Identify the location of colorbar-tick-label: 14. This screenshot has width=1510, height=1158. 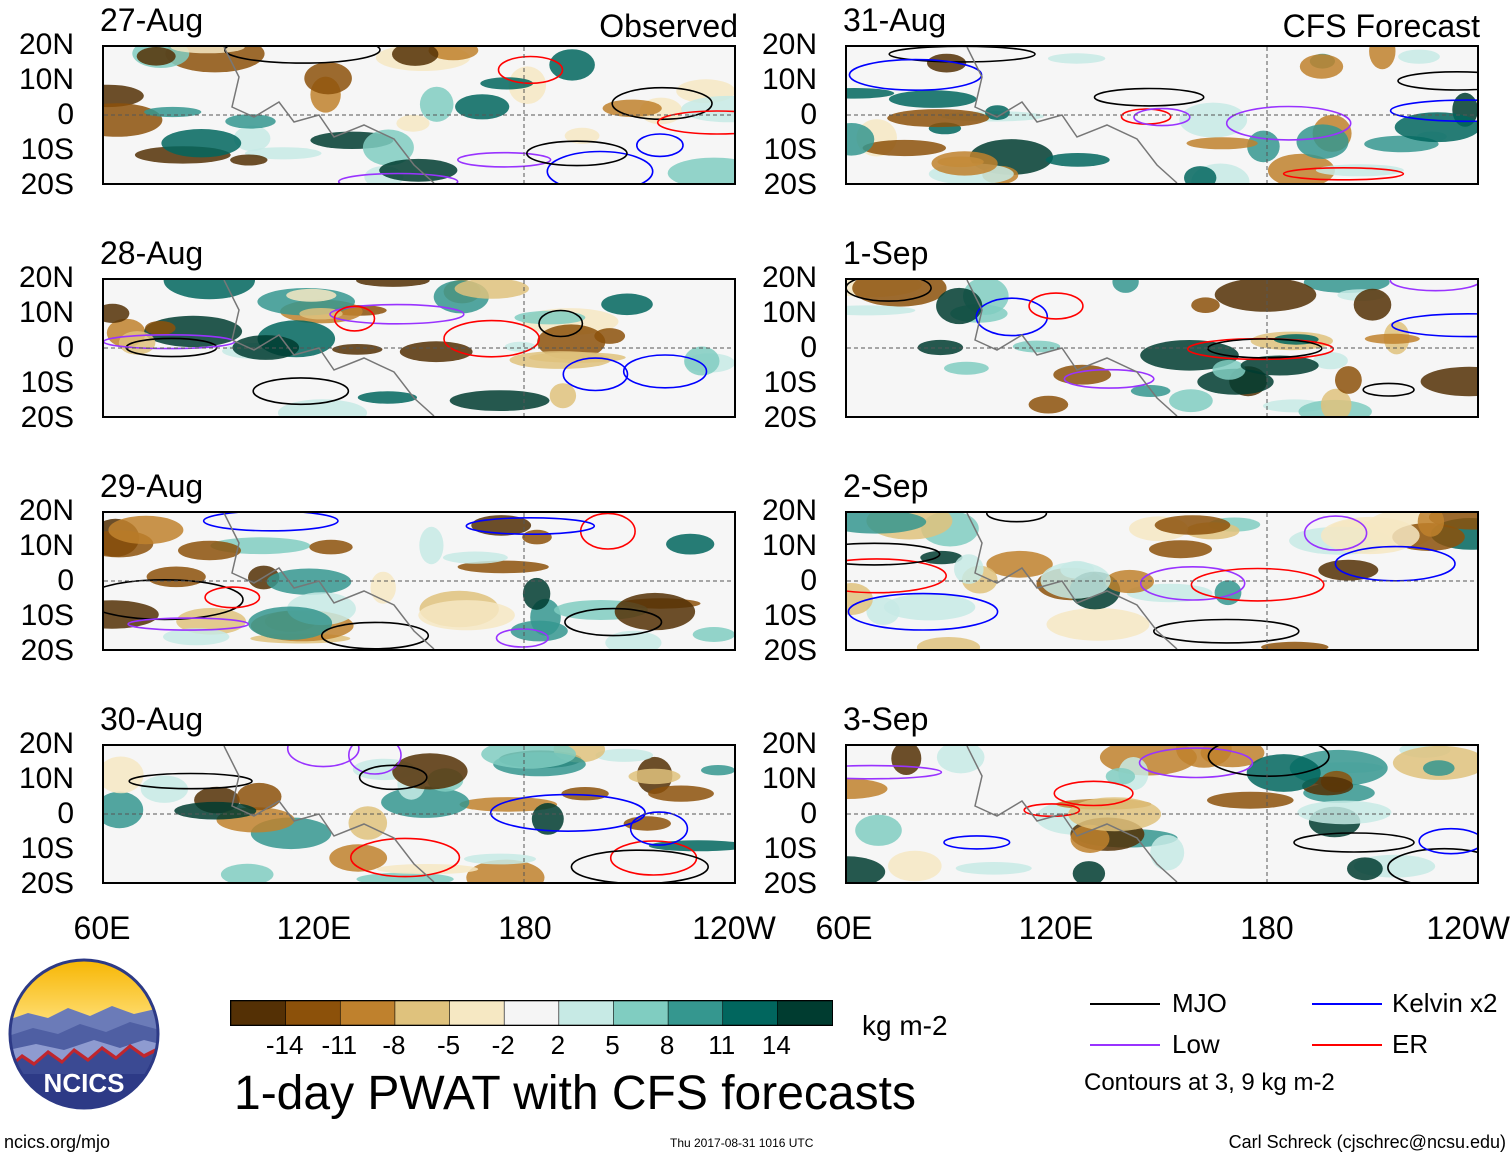
(776, 1045).